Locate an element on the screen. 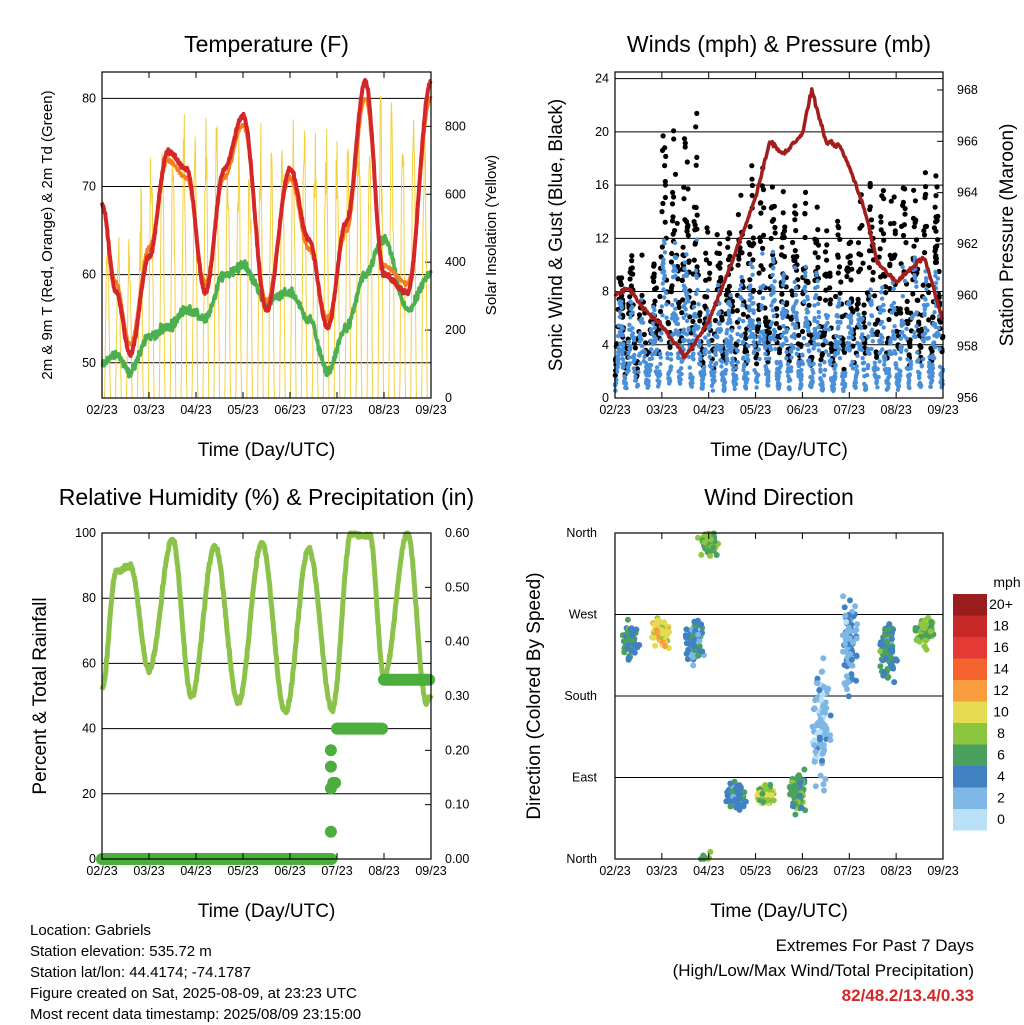  y-right-tick-label: 966 is located at coordinates (967, 141).